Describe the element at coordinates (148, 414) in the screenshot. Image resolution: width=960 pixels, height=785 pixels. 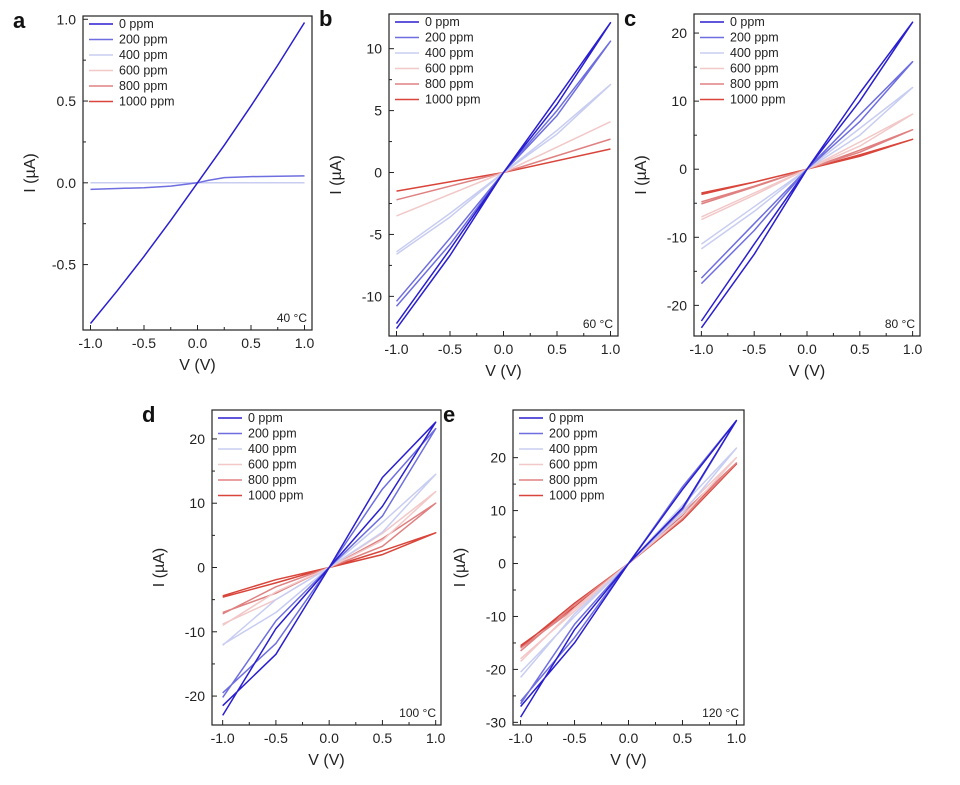
I see `panel-letter: d` at that location.